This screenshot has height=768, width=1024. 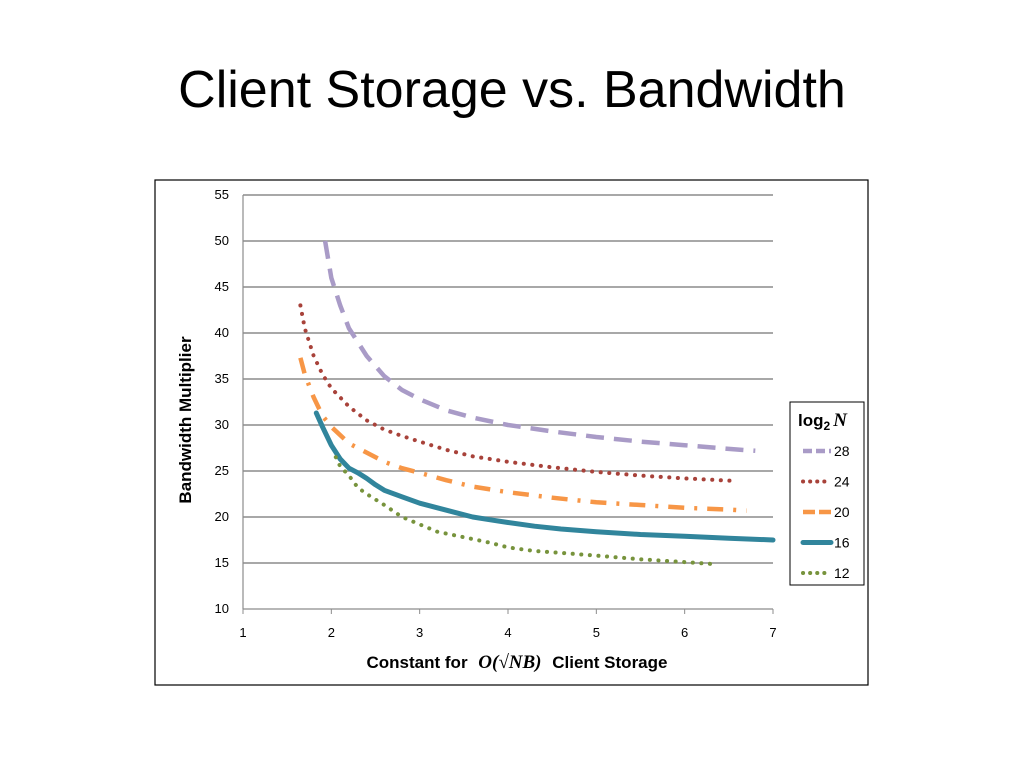 I want to click on y-tick-label: 25, so click(x=222, y=470).